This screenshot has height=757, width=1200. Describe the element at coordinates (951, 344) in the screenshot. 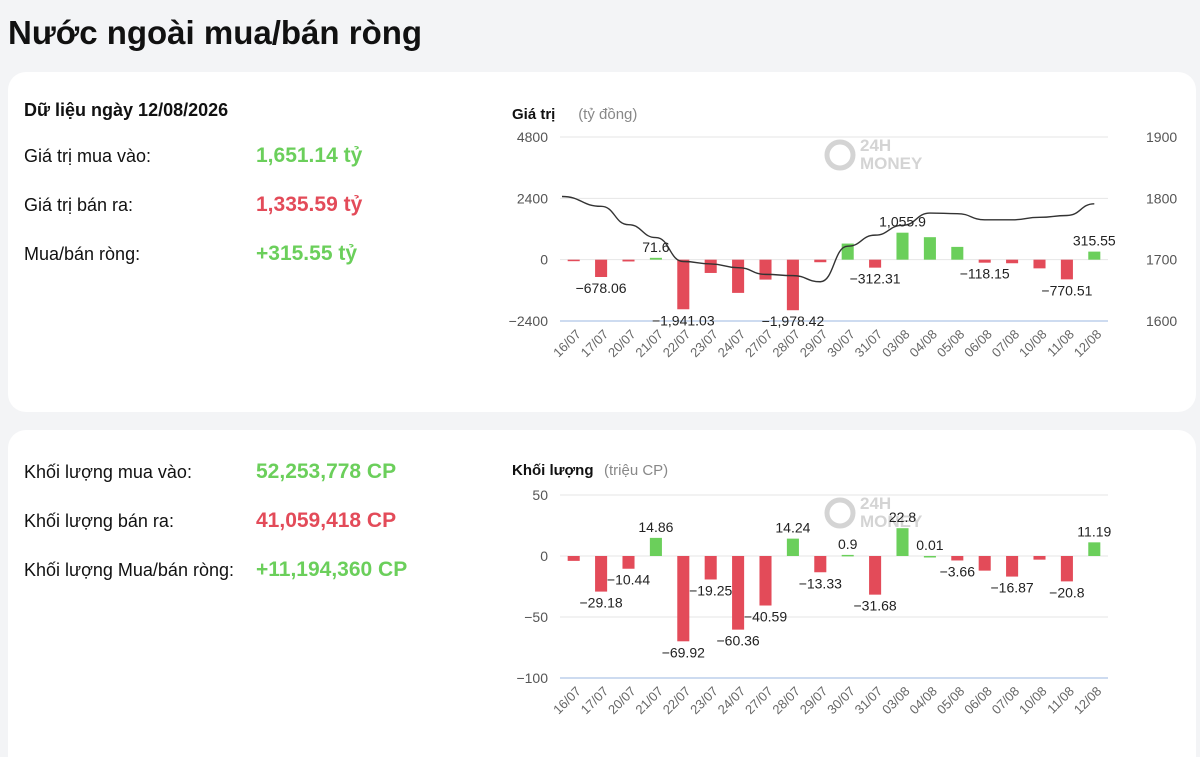

I see `x-tick-label: 05/08` at that location.